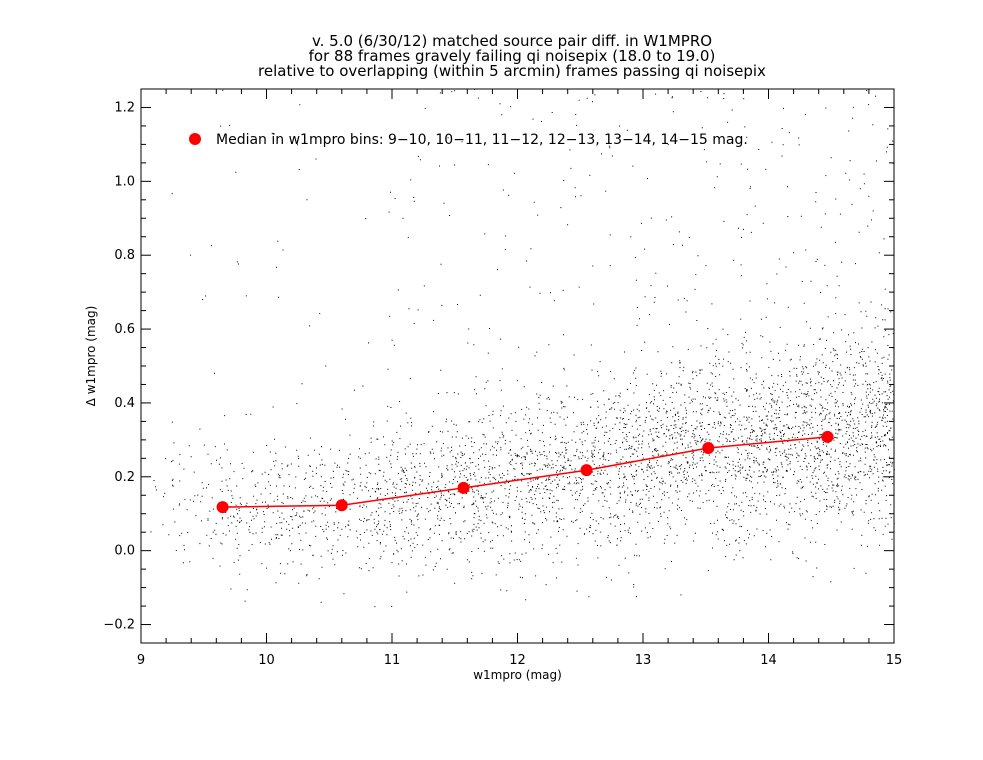 The image size is (983, 760). I want to click on x-tick-label: 14, so click(768, 660).